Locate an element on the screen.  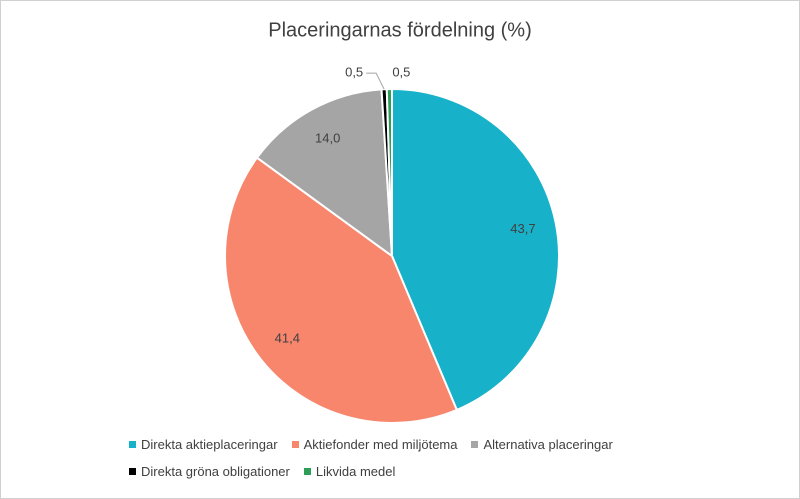
legend-label: Direkta gröna obligationer is located at coordinates (215, 471).